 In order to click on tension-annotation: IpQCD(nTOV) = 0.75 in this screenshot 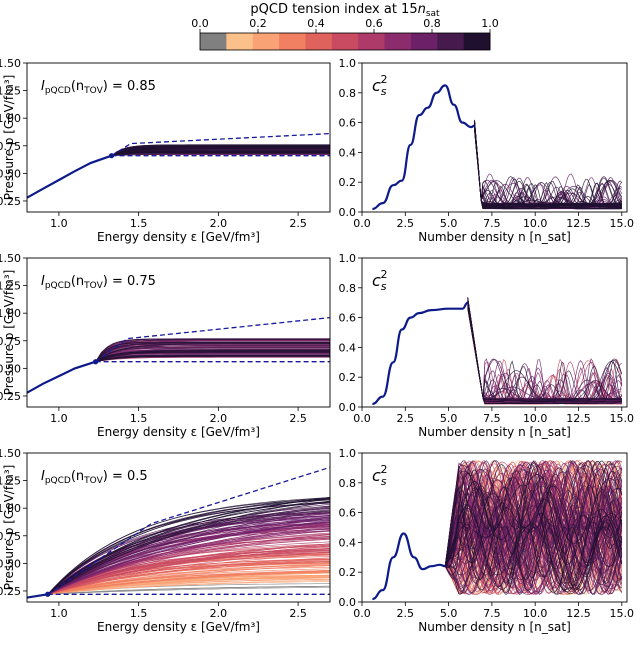, I will do `click(98, 282)`.